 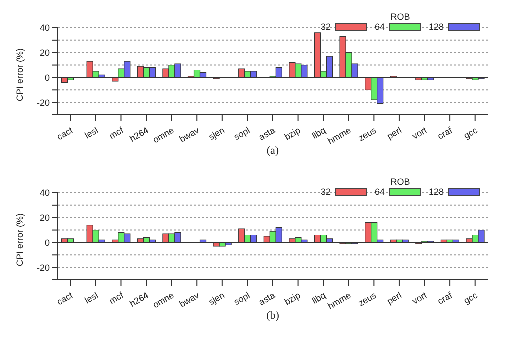 I want to click on text: (a), so click(x=273, y=151).